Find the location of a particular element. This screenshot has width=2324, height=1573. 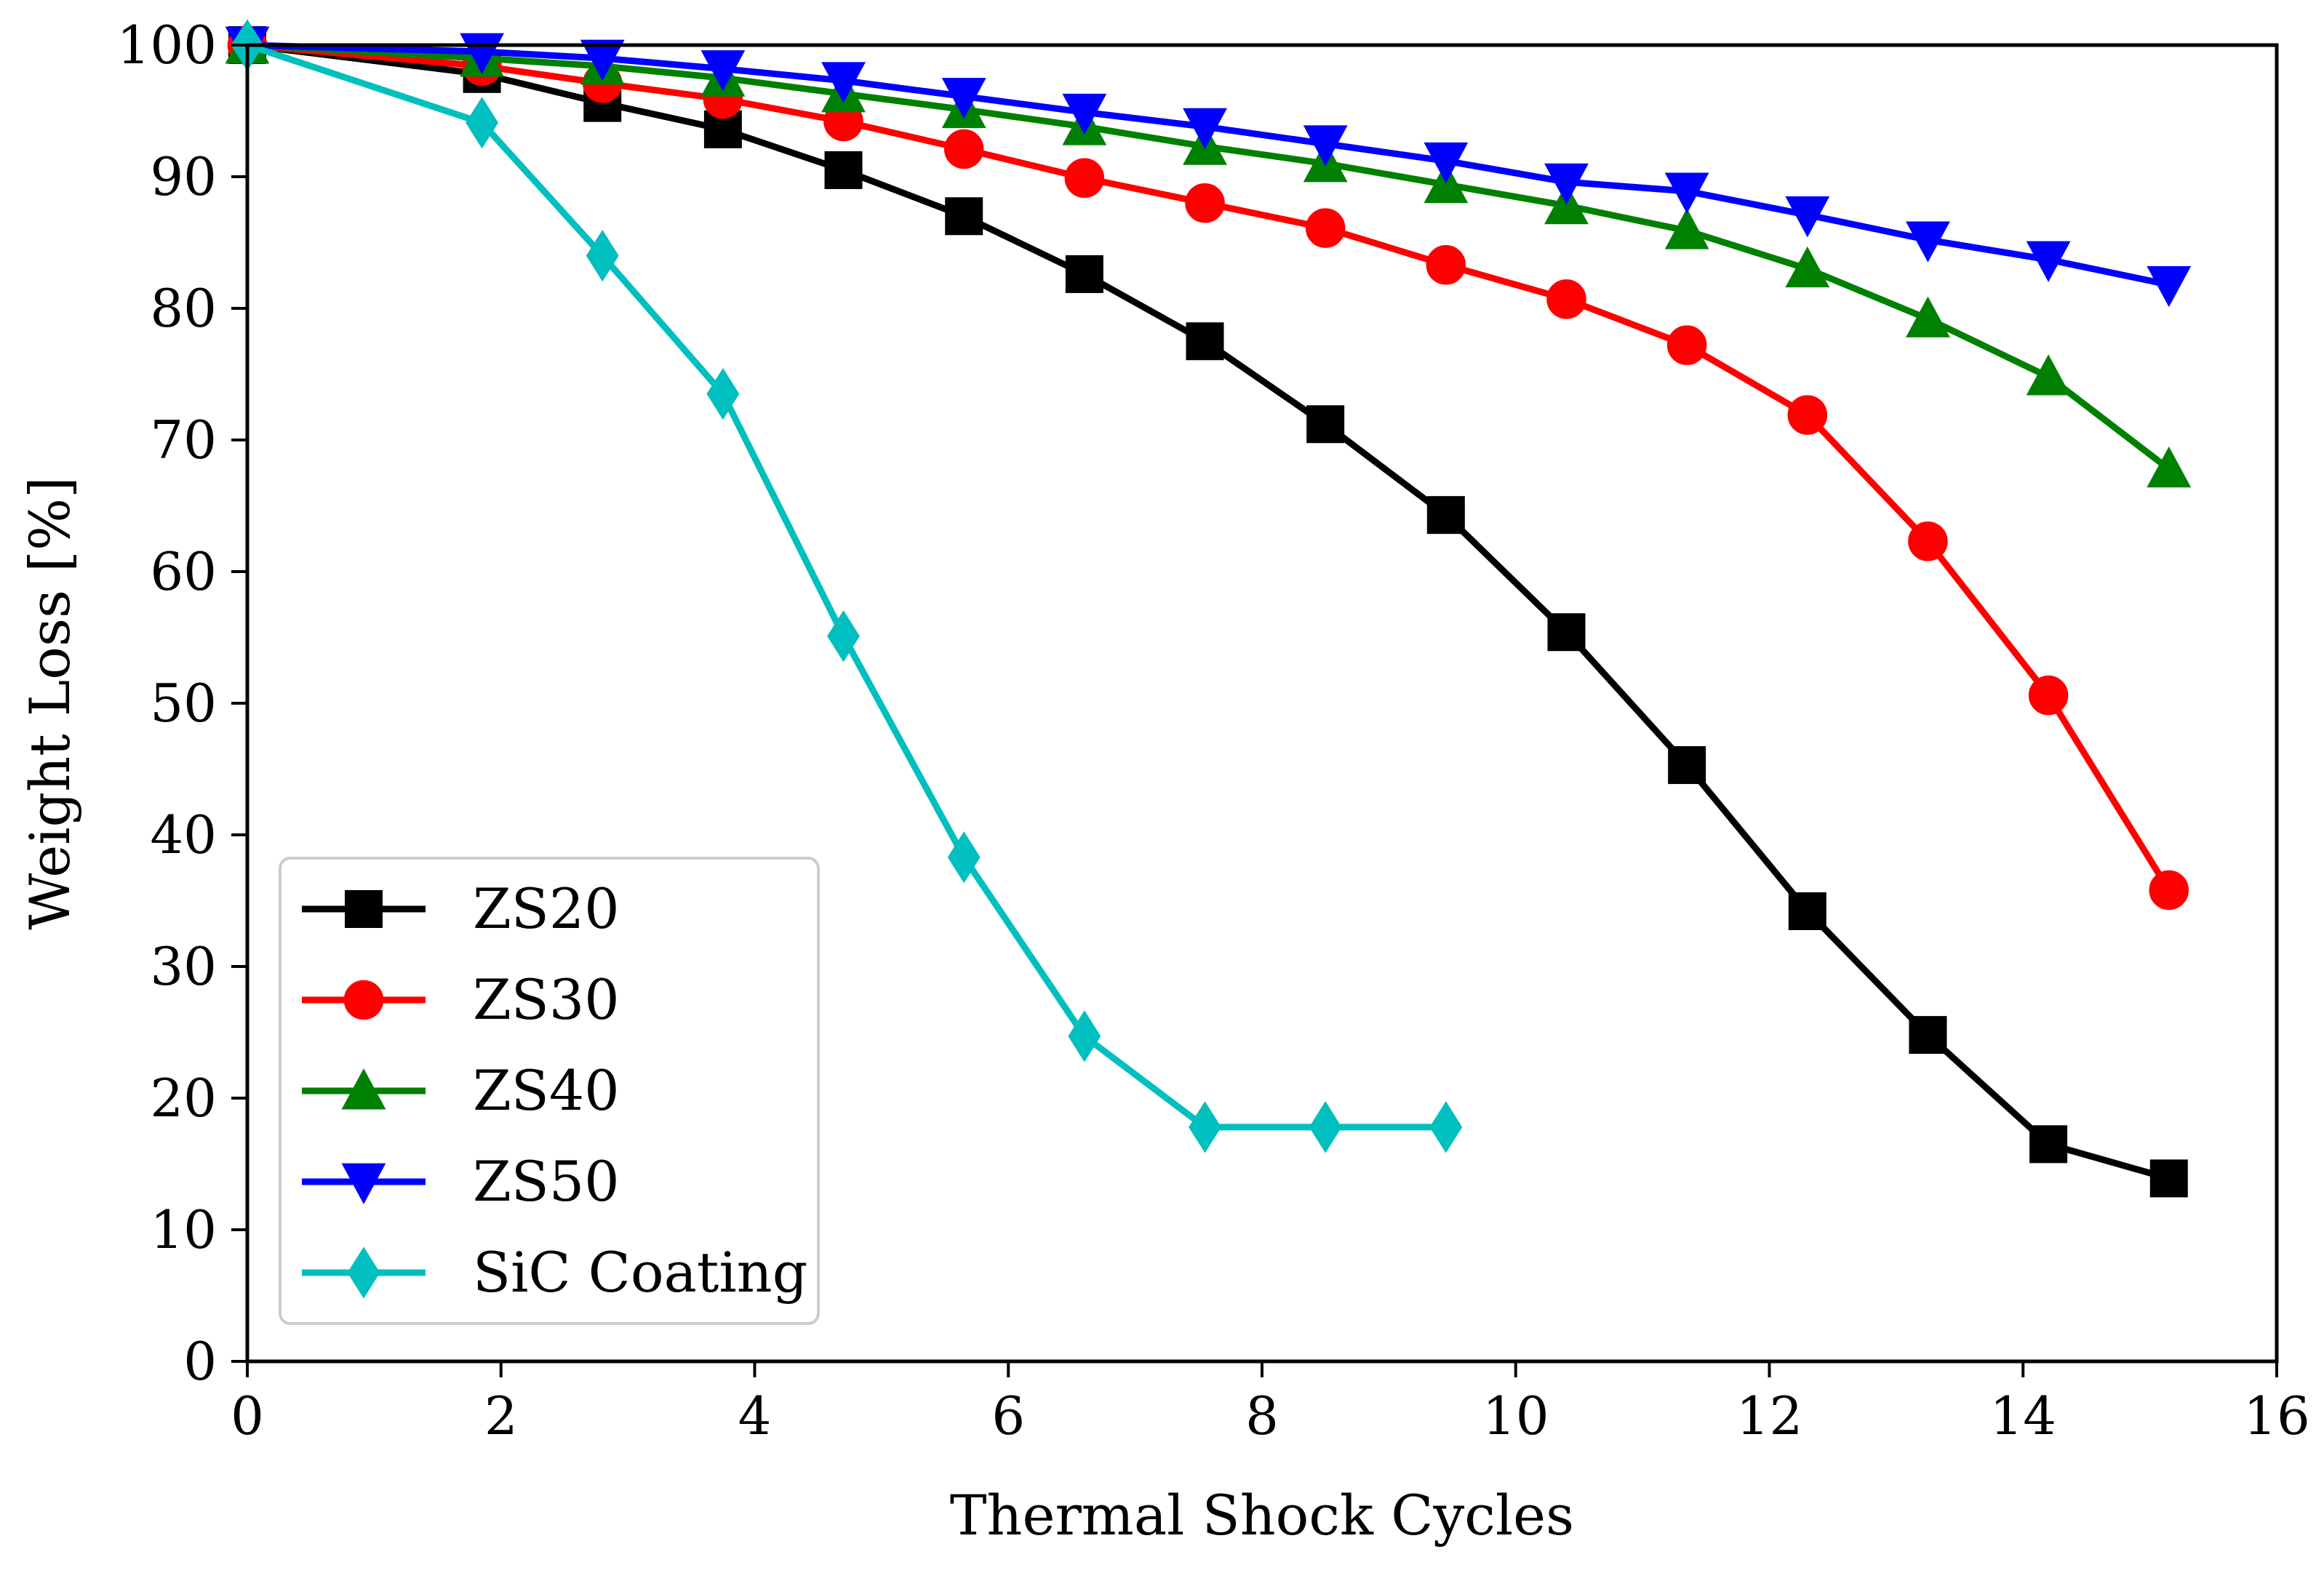

legend-item: ZS50 is located at coordinates (461, 1181).